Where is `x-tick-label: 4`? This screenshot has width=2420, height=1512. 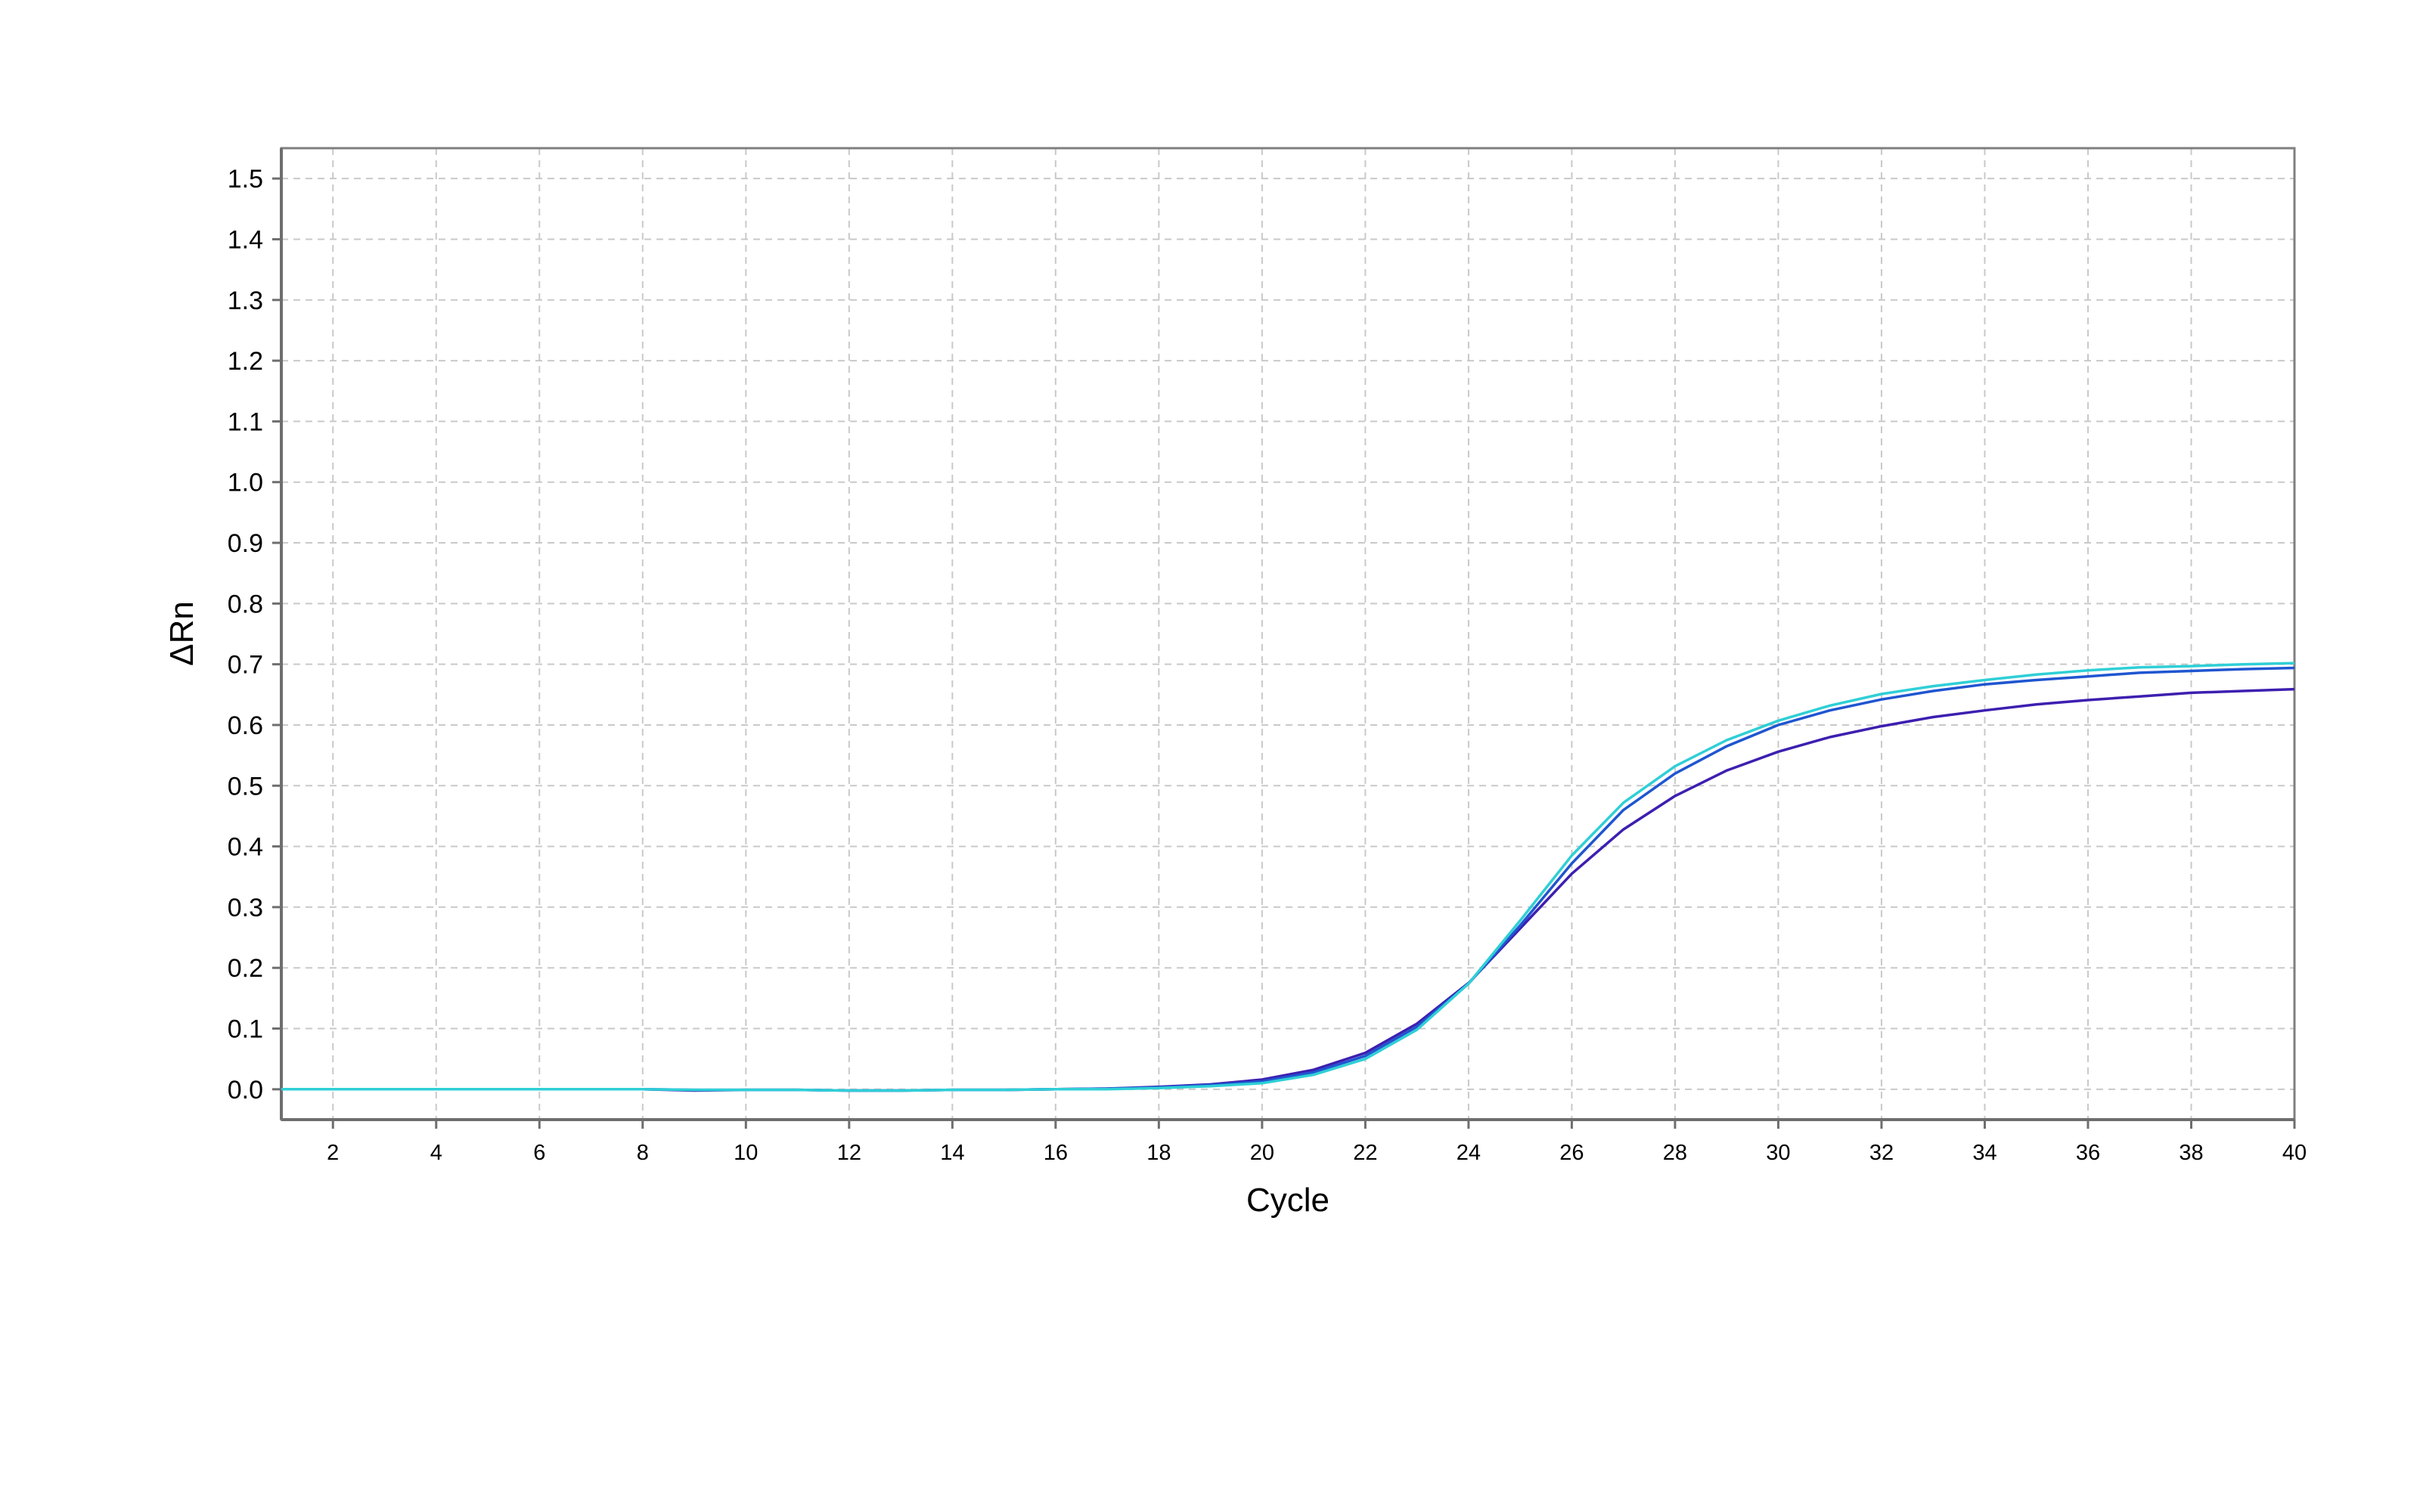 x-tick-label: 4 is located at coordinates (436, 1153).